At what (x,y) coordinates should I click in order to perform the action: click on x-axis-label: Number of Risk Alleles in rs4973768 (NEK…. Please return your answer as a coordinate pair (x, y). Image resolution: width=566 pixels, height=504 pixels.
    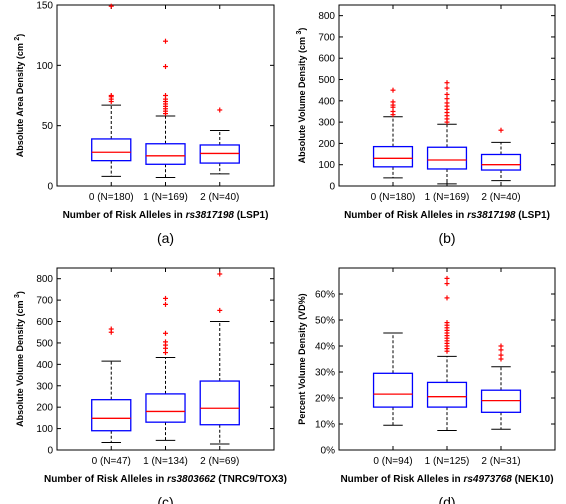
    Looking at the image, I should click on (446, 479).